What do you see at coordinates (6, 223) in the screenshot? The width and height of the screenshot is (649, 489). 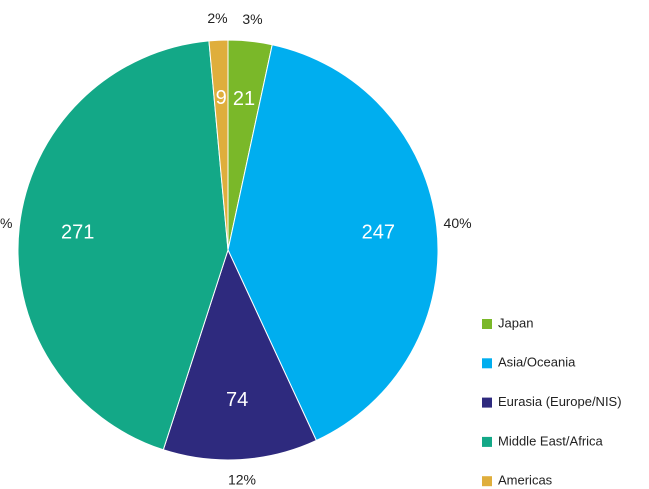 I see `slice-percent-label: 43%` at bounding box center [6, 223].